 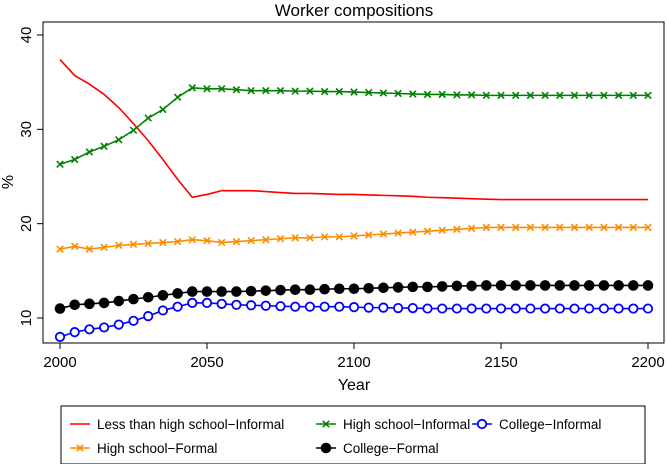 I want to click on legend-label: College−Formal, so click(x=391, y=448).